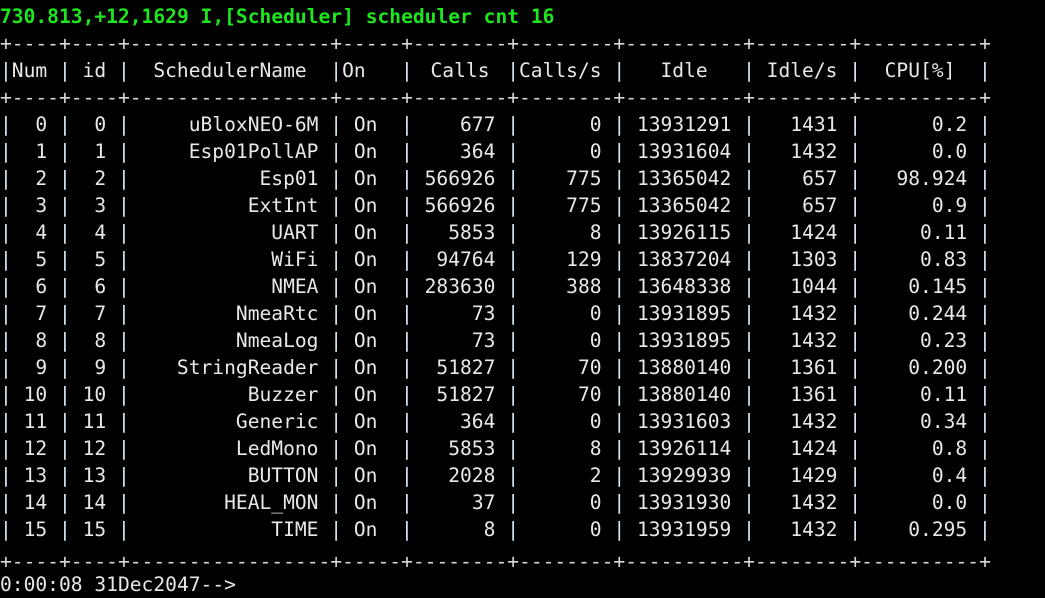 Image resolution: width=1045 pixels, height=598 pixels. What do you see at coordinates (938, 367) in the screenshot?
I see `table-cell: 0.200` at bounding box center [938, 367].